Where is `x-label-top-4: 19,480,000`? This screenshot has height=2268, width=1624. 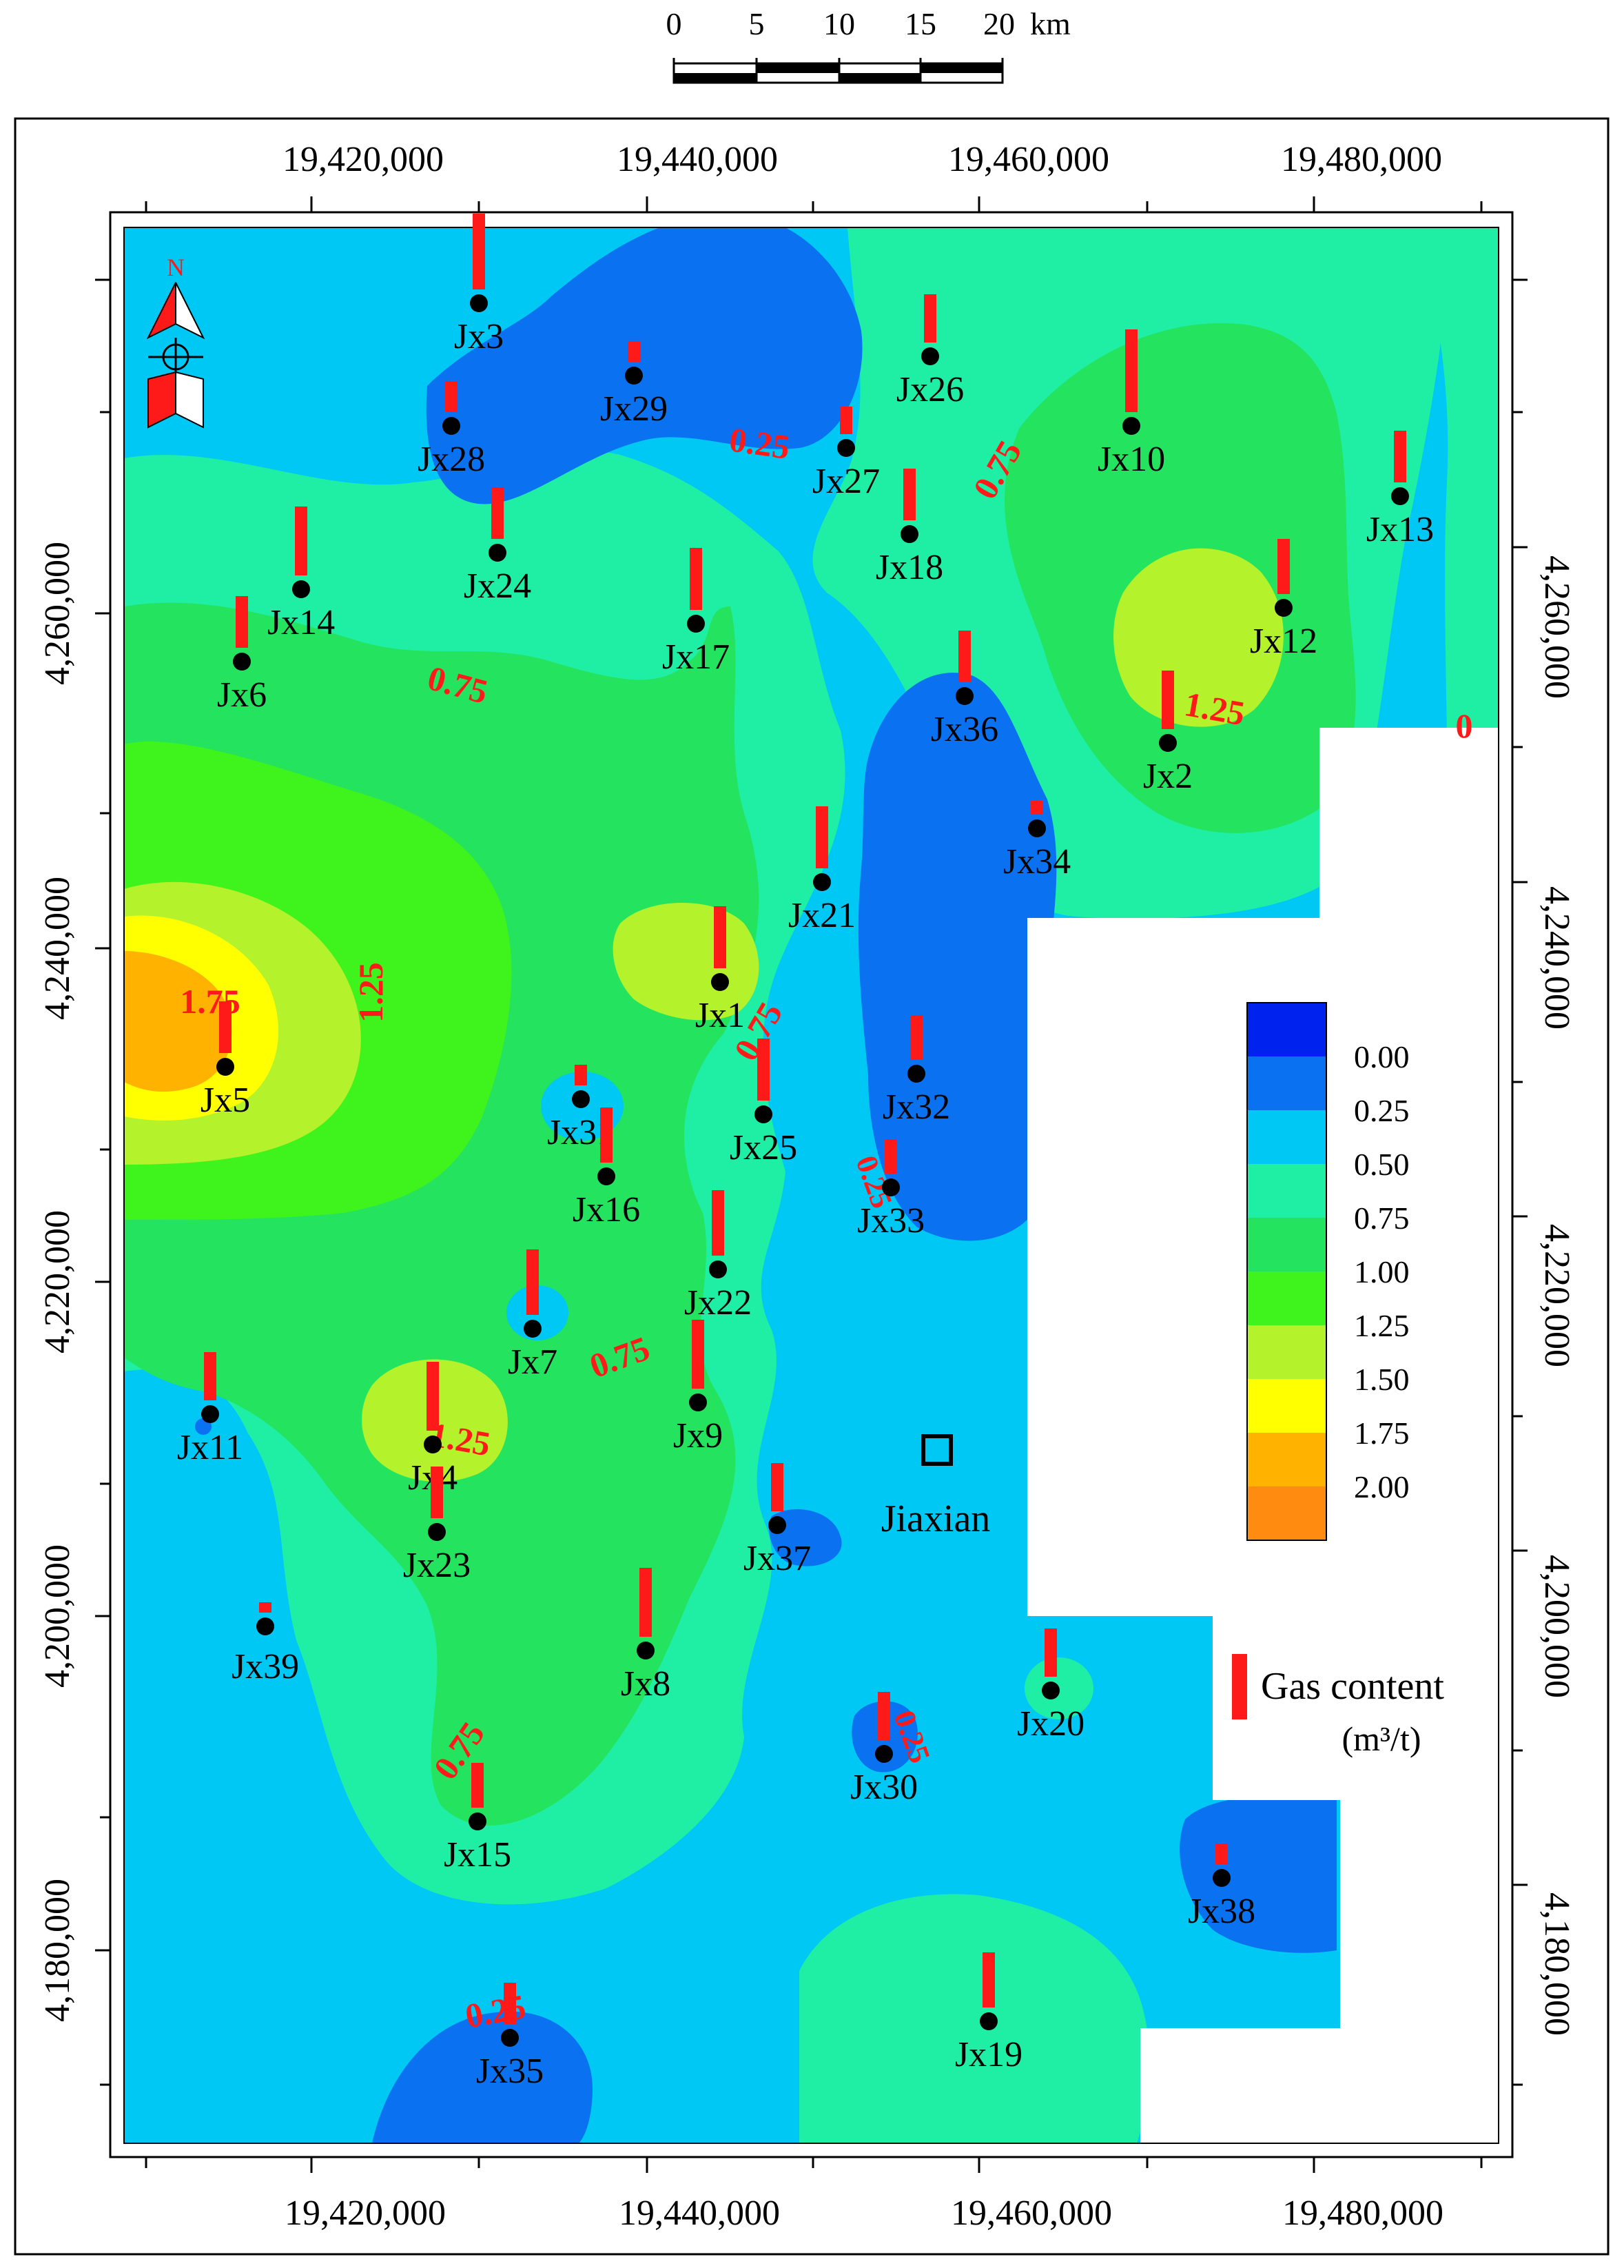 x-label-top-4: 19,480,000 is located at coordinates (1361, 159).